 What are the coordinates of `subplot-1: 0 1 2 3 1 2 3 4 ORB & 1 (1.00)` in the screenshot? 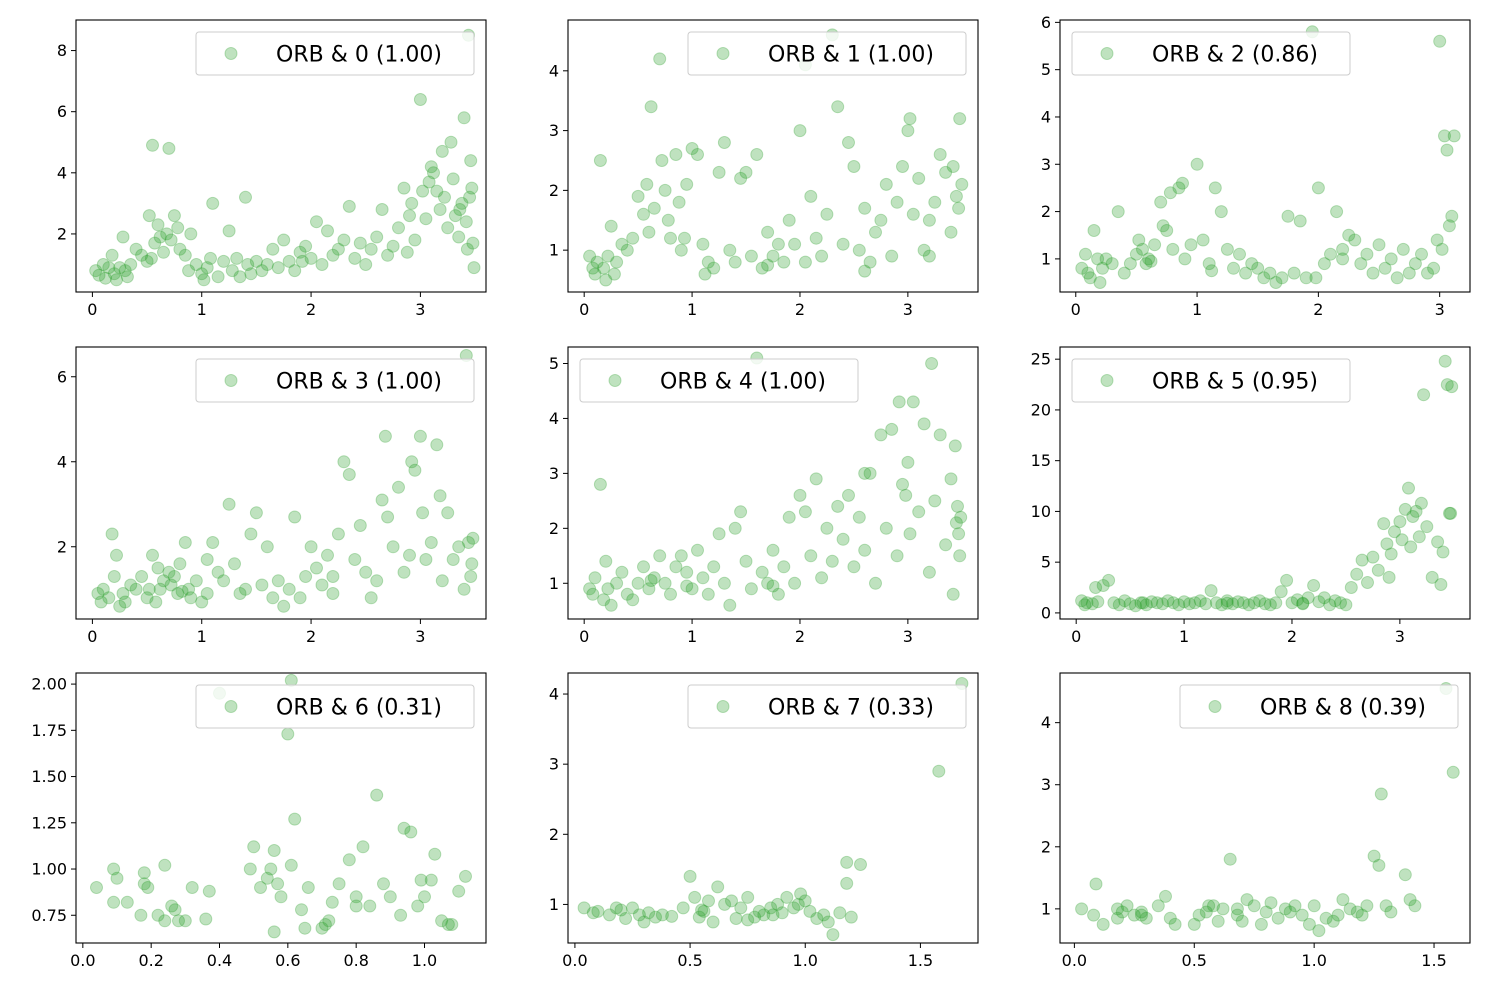 It's located at (764, 169).